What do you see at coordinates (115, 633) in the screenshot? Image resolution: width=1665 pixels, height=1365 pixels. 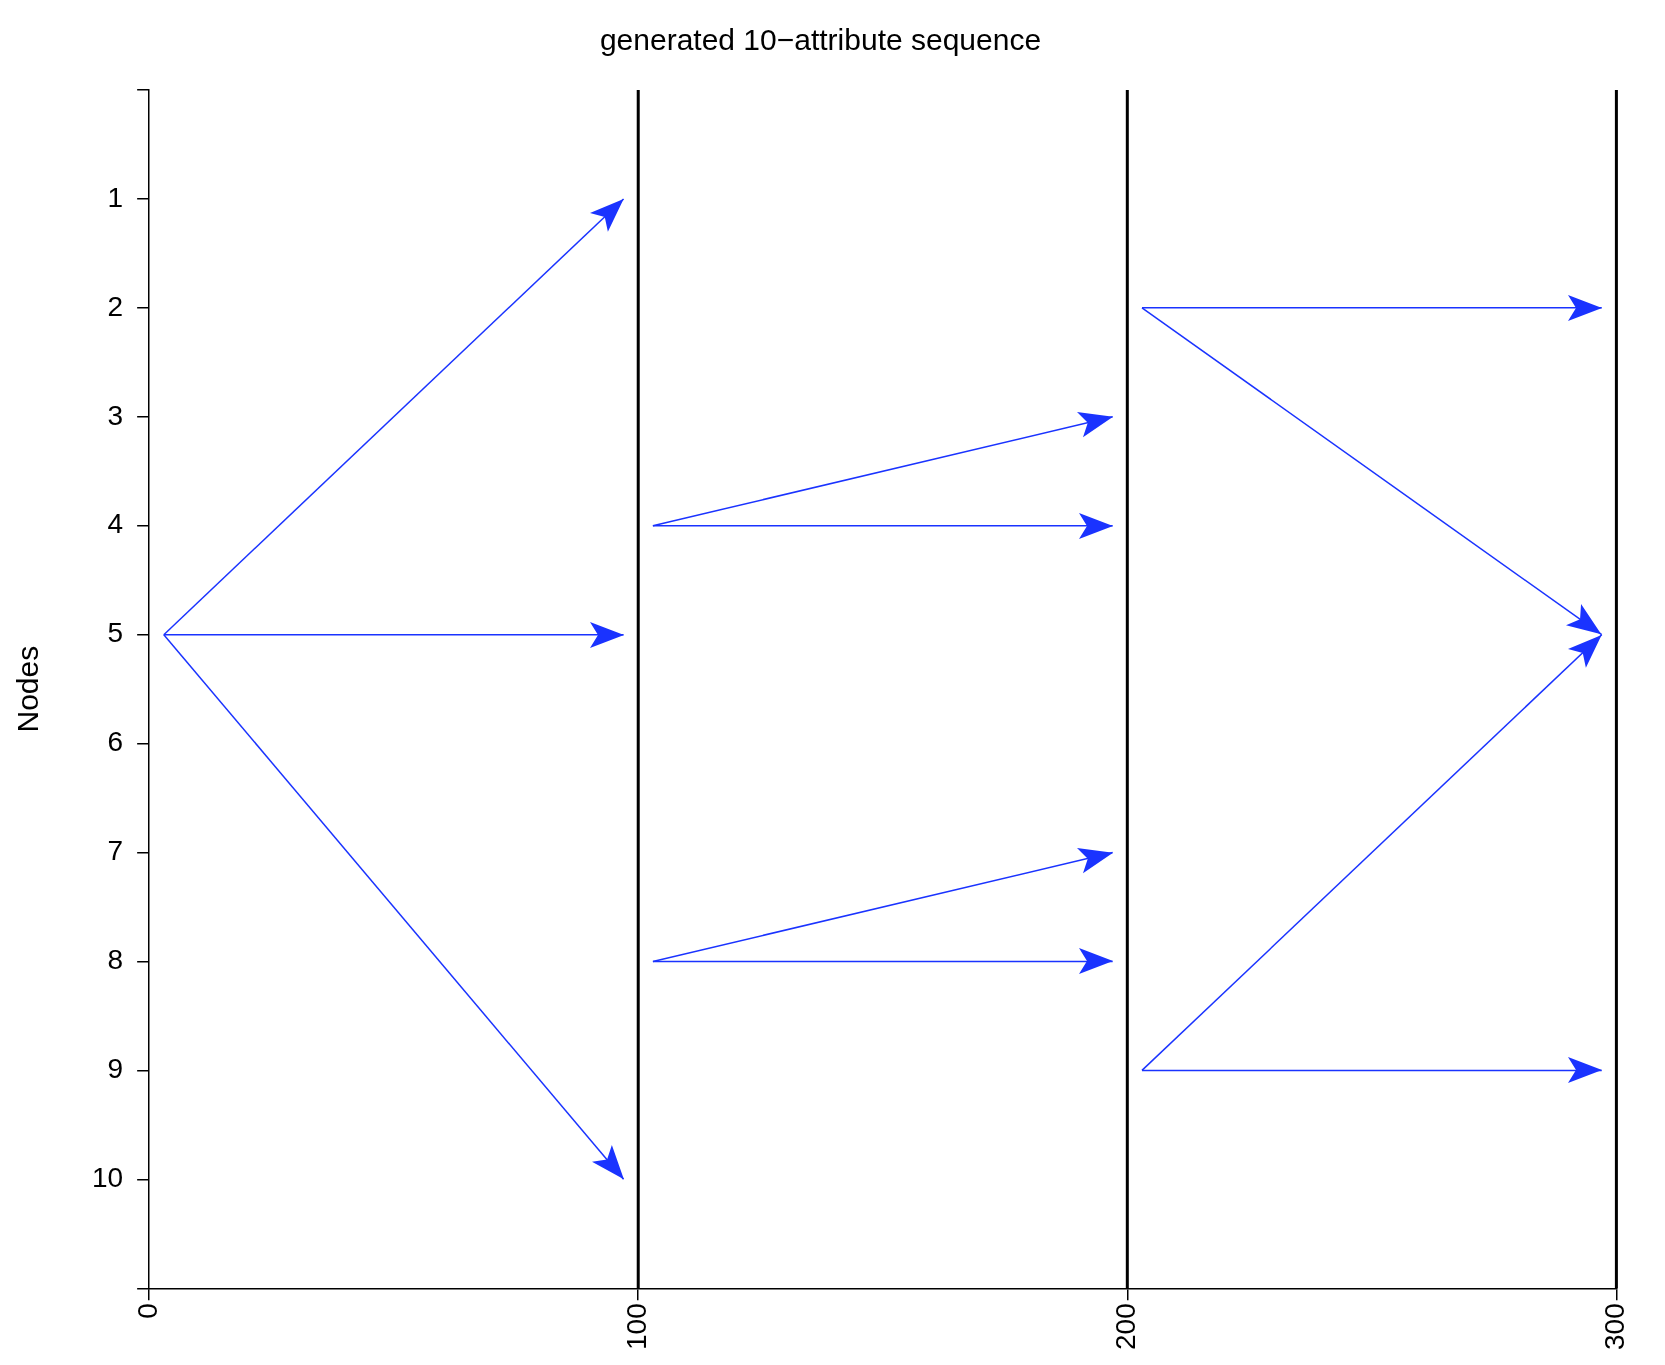 I see `y-tick-label: 5` at bounding box center [115, 633].